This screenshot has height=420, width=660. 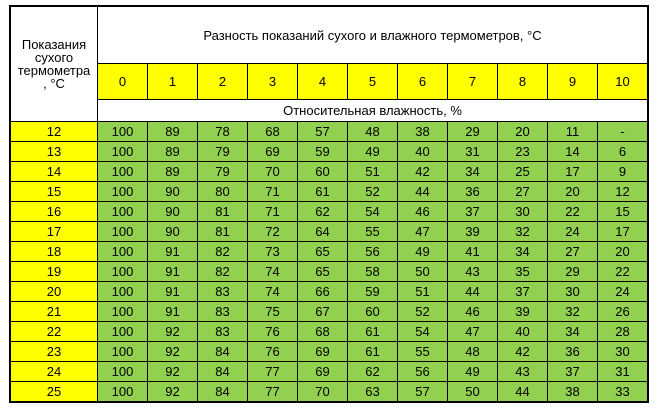 I want to click on humidity-value-cell: 17, so click(x=623, y=231).